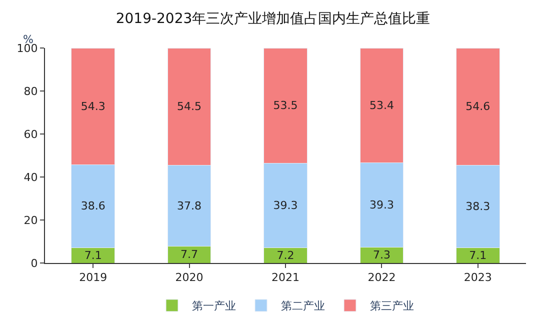  Describe the element at coordinates (31, 91) in the screenshot. I see `y-tick-label: 80` at that location.